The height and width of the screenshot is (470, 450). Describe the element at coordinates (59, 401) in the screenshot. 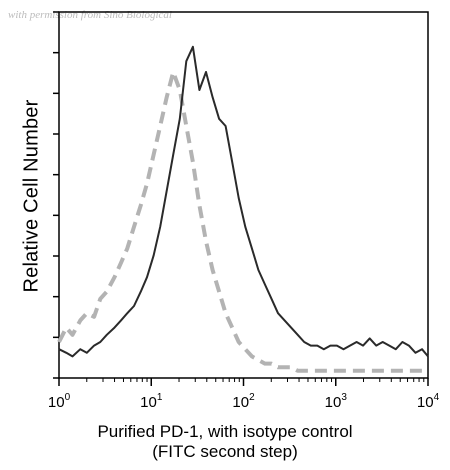

I see `x-tick-label: 10⁰` at that location.